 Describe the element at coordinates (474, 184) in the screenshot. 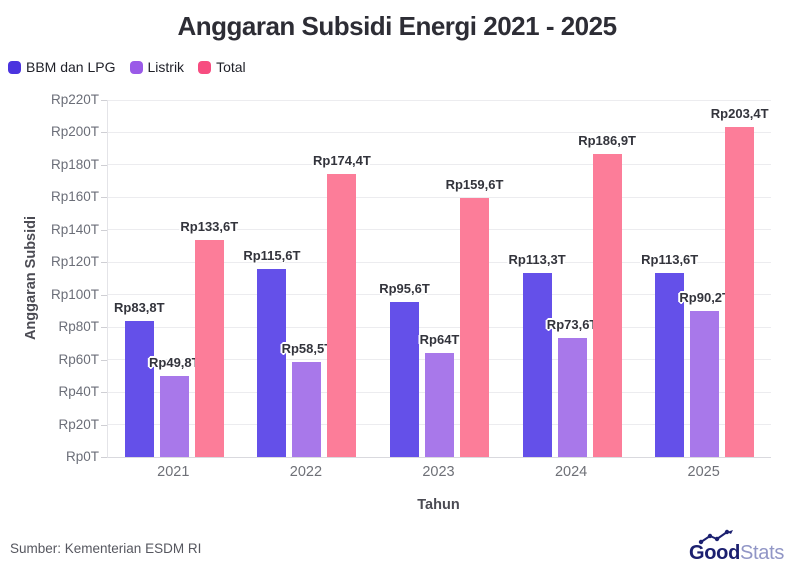

I see `bar-value-label: Rp159,6T` at that location.